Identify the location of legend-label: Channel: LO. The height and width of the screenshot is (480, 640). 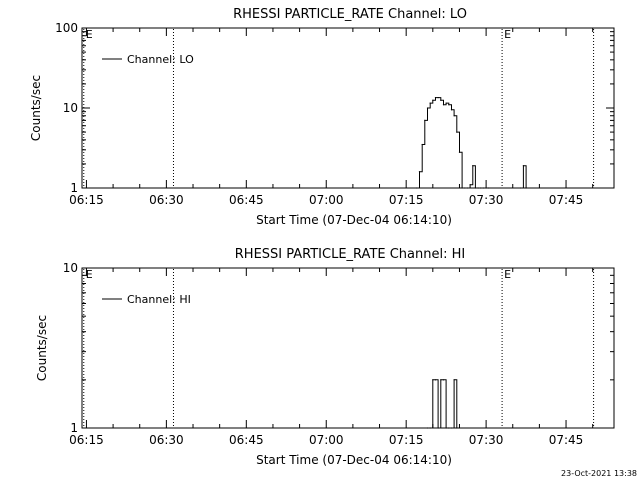
(160, 59).